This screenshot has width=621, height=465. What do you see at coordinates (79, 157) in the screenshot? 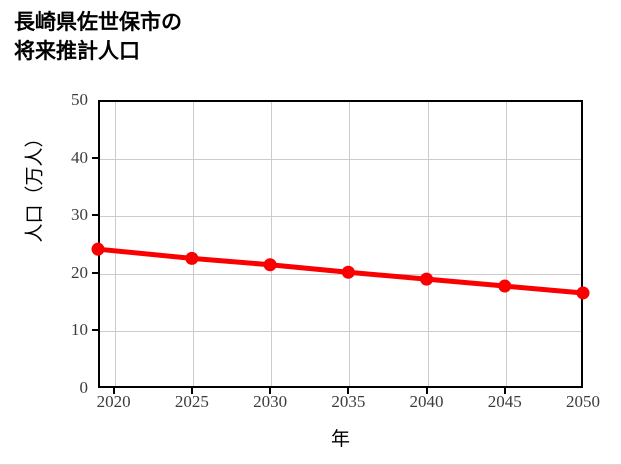
I see `y-axis-tick-label: 40` at bounding box center [79, 157].